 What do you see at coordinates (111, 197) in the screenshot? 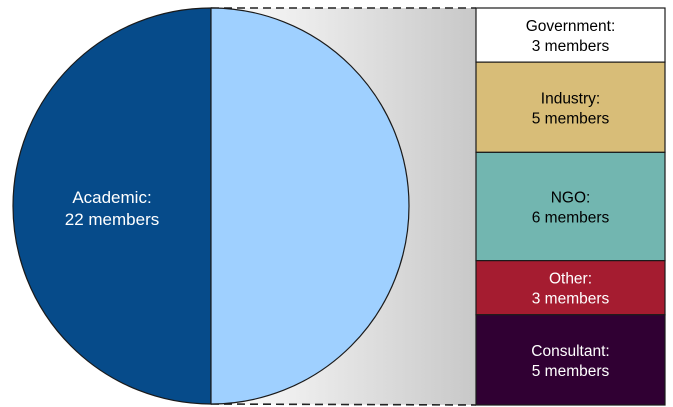
I see `pie-slice-label: Academic:` at bounding box center [111, 197].